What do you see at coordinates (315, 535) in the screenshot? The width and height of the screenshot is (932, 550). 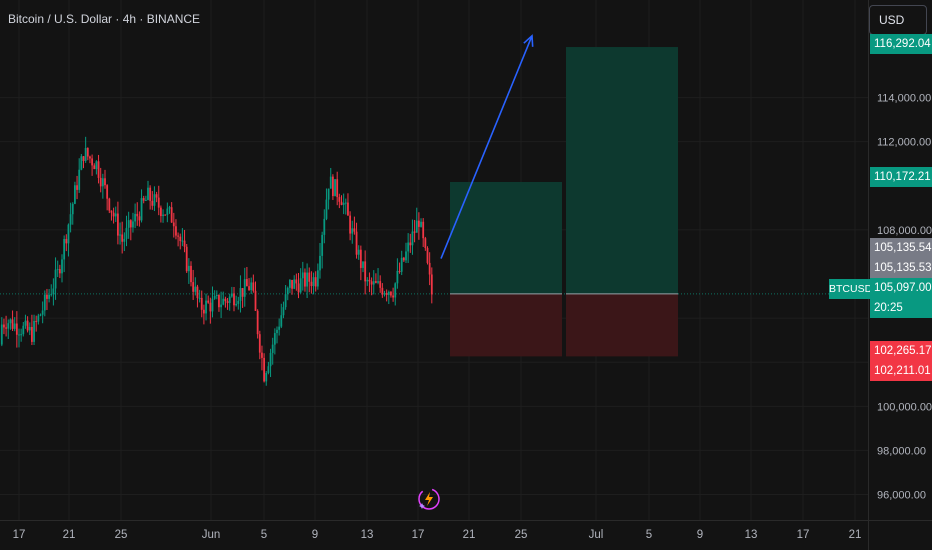 I see `time-tick-label: 9` at bounding box center [315, 535].